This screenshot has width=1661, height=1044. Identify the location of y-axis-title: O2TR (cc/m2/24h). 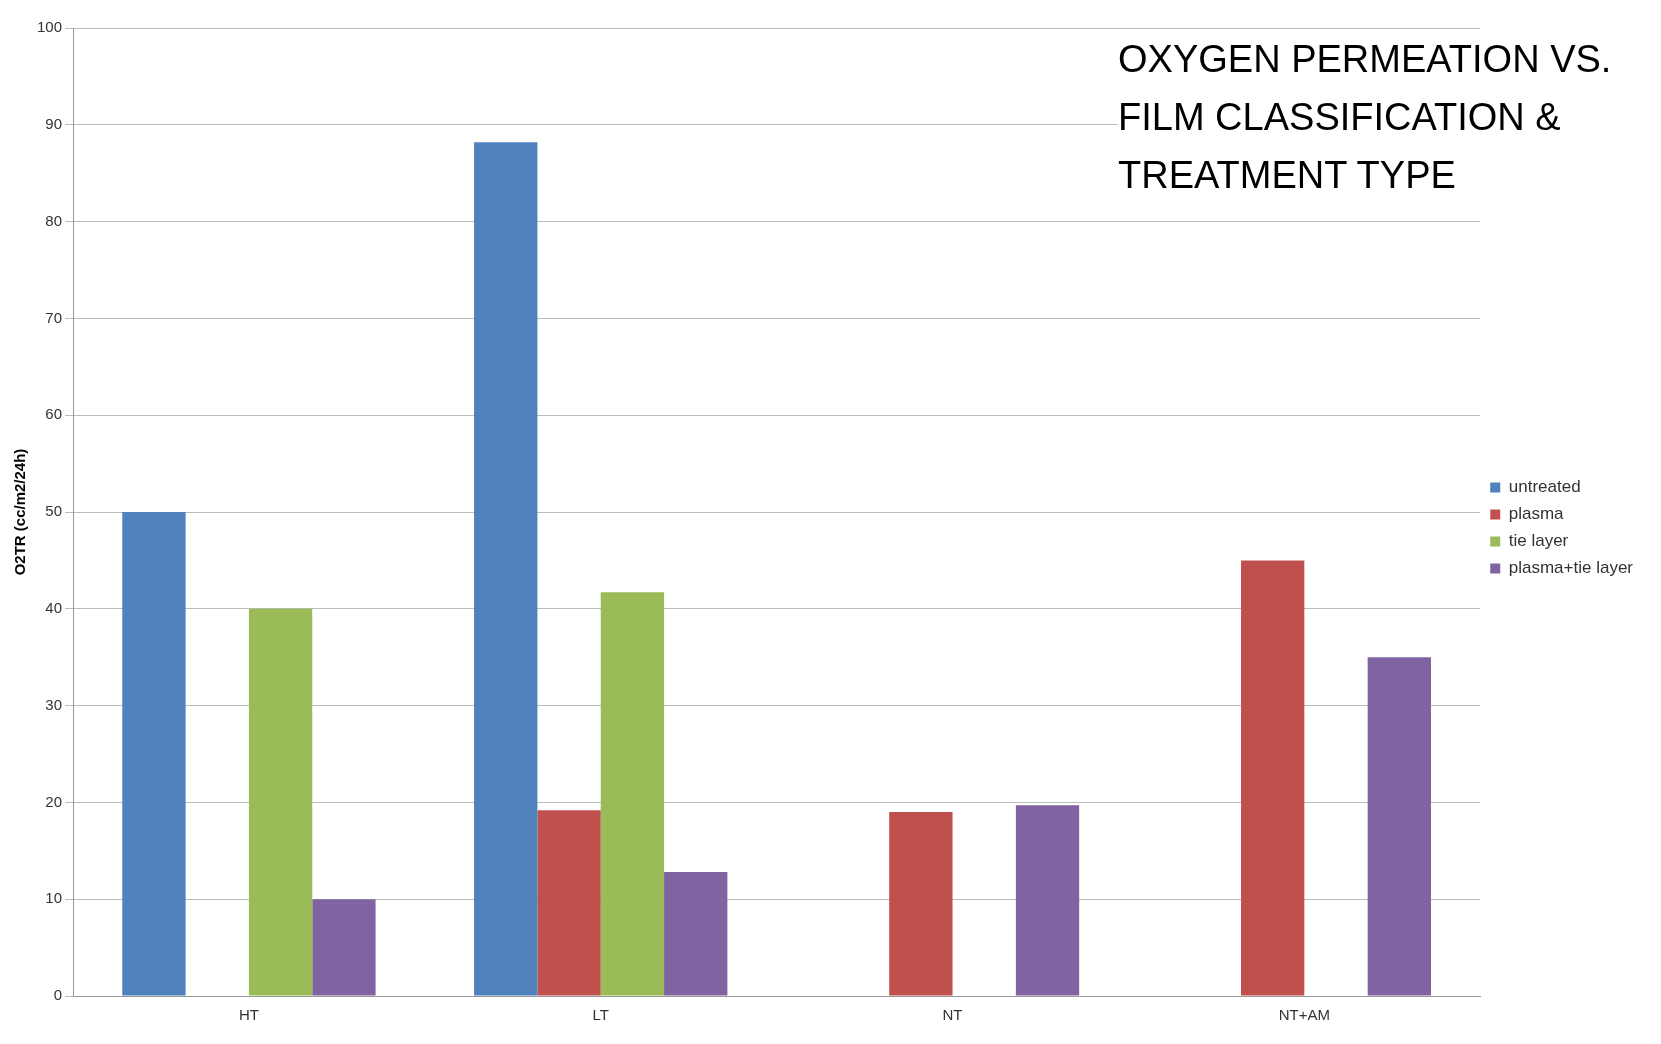
(20, 512).